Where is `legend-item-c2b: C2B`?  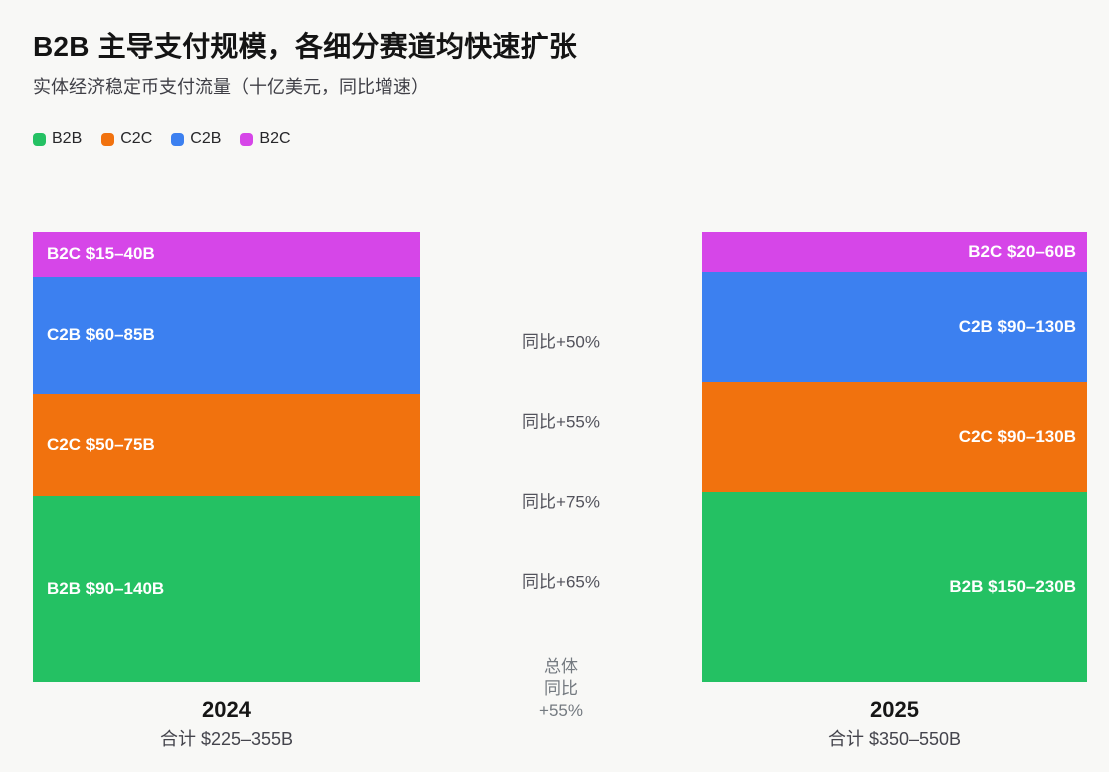 legend-item-c2b: C2B is located at coordinates (196, 139).